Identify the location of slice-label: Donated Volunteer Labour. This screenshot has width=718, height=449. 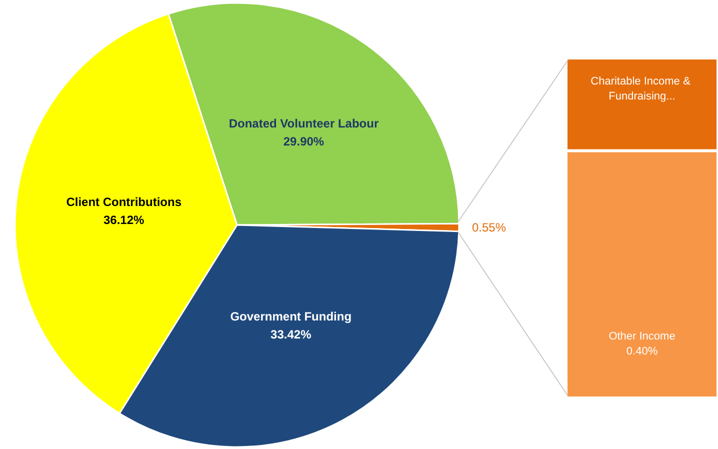
(303, 123).